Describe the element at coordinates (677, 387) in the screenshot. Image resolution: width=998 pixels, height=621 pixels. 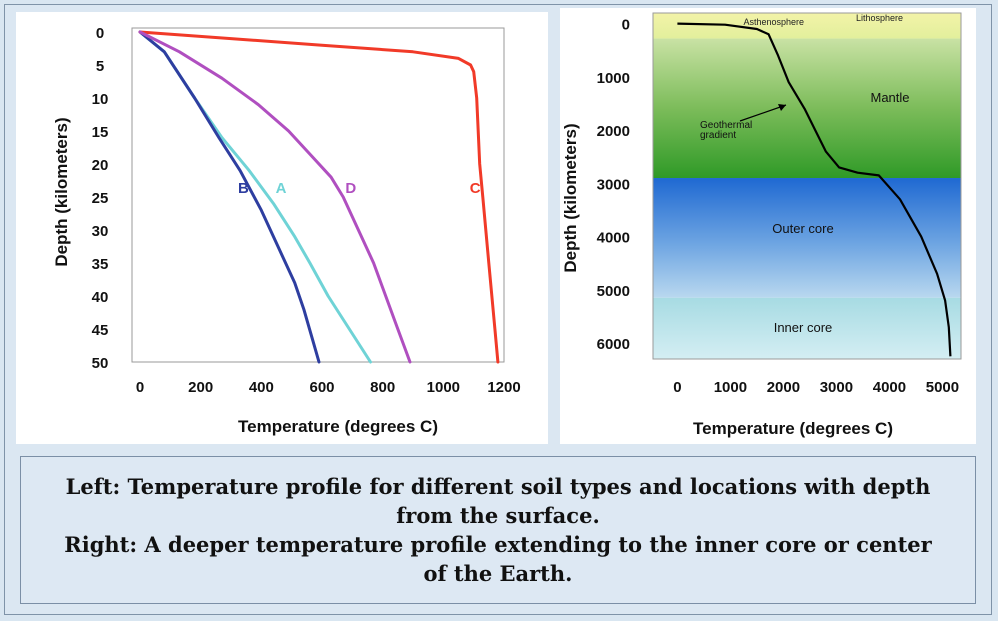
I see `right-x-tick-label: 0` at that location.